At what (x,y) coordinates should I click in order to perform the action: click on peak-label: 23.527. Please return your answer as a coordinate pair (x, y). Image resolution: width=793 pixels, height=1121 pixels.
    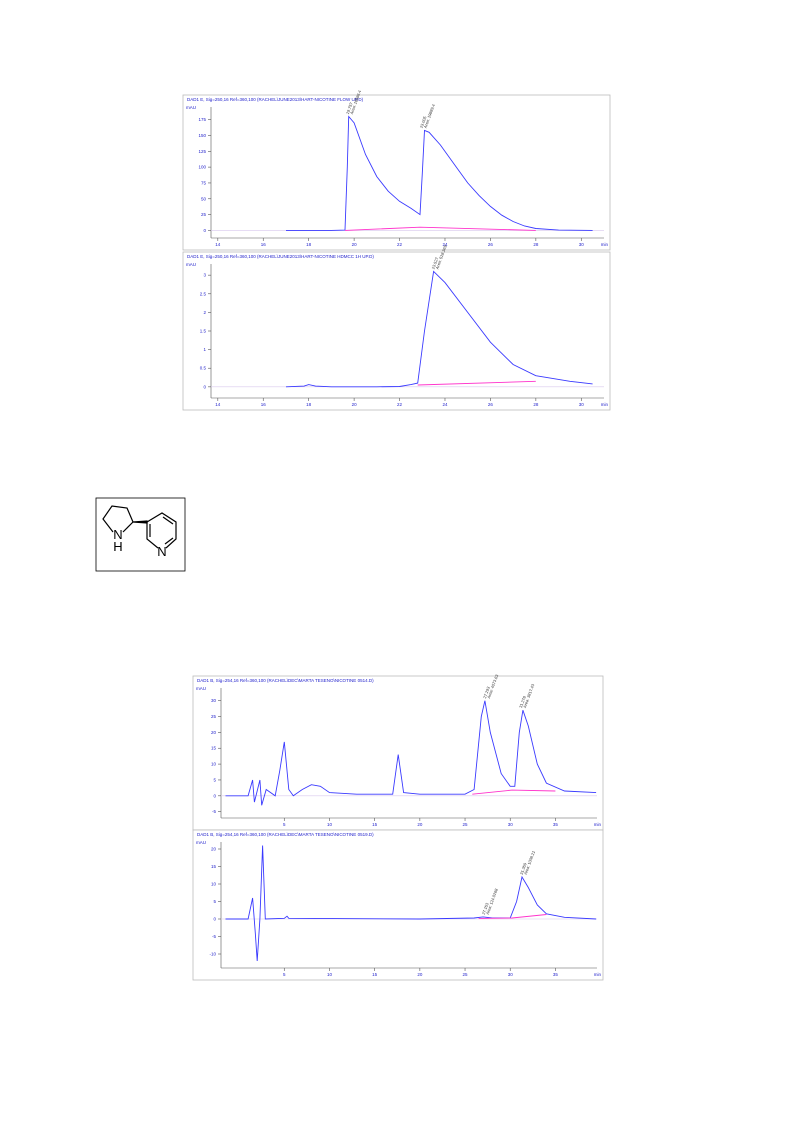
    Looking at the image, I should click on (434, 263).